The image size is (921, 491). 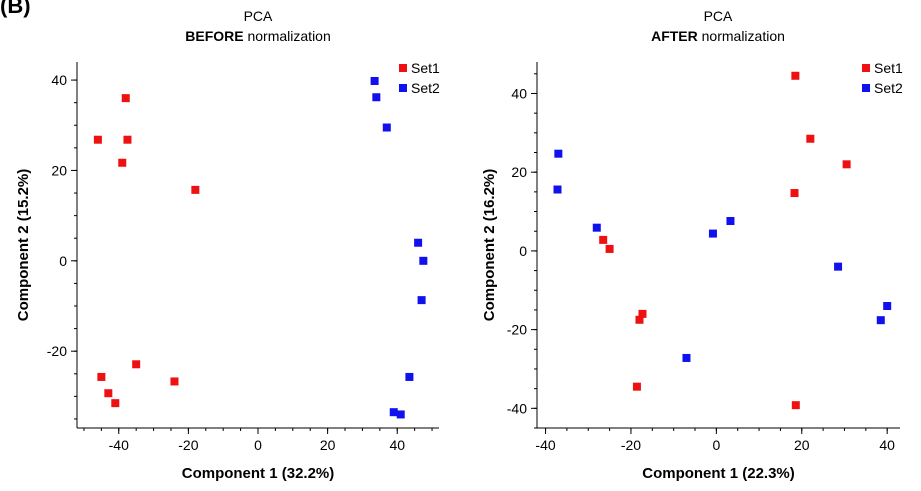 What do you see at coordinates (517, 408) in the screenshot?
I see `y-tick-label: -40` at bounding box center [517, 408].